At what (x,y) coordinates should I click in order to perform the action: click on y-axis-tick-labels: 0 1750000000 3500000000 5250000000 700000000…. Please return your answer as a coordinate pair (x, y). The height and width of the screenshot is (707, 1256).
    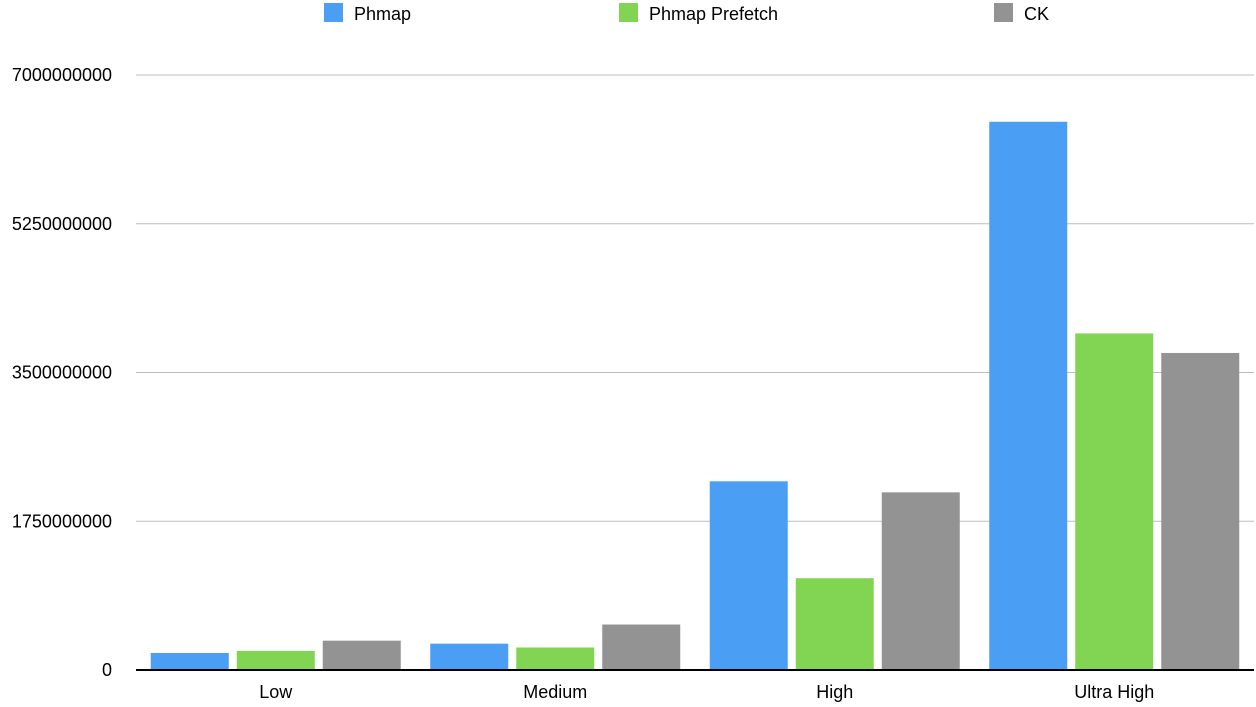
    Looking at the image, I should click on (62, 372).